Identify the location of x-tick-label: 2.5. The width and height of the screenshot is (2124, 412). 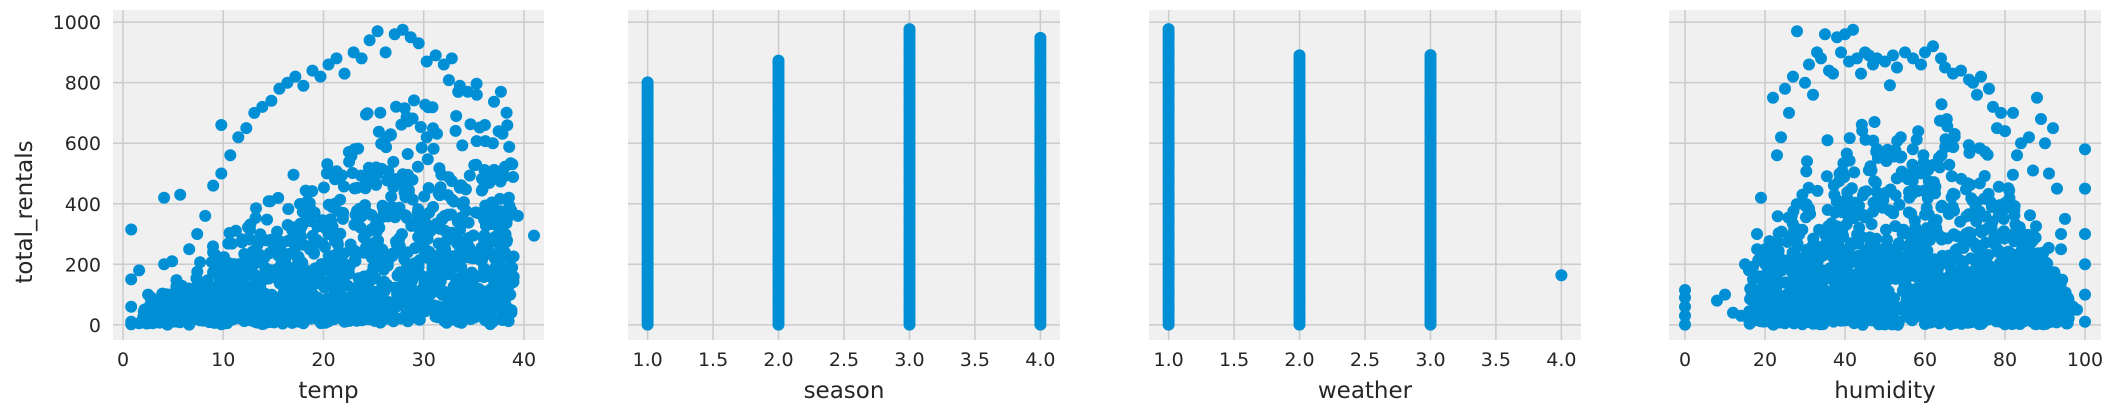
(844, 360).